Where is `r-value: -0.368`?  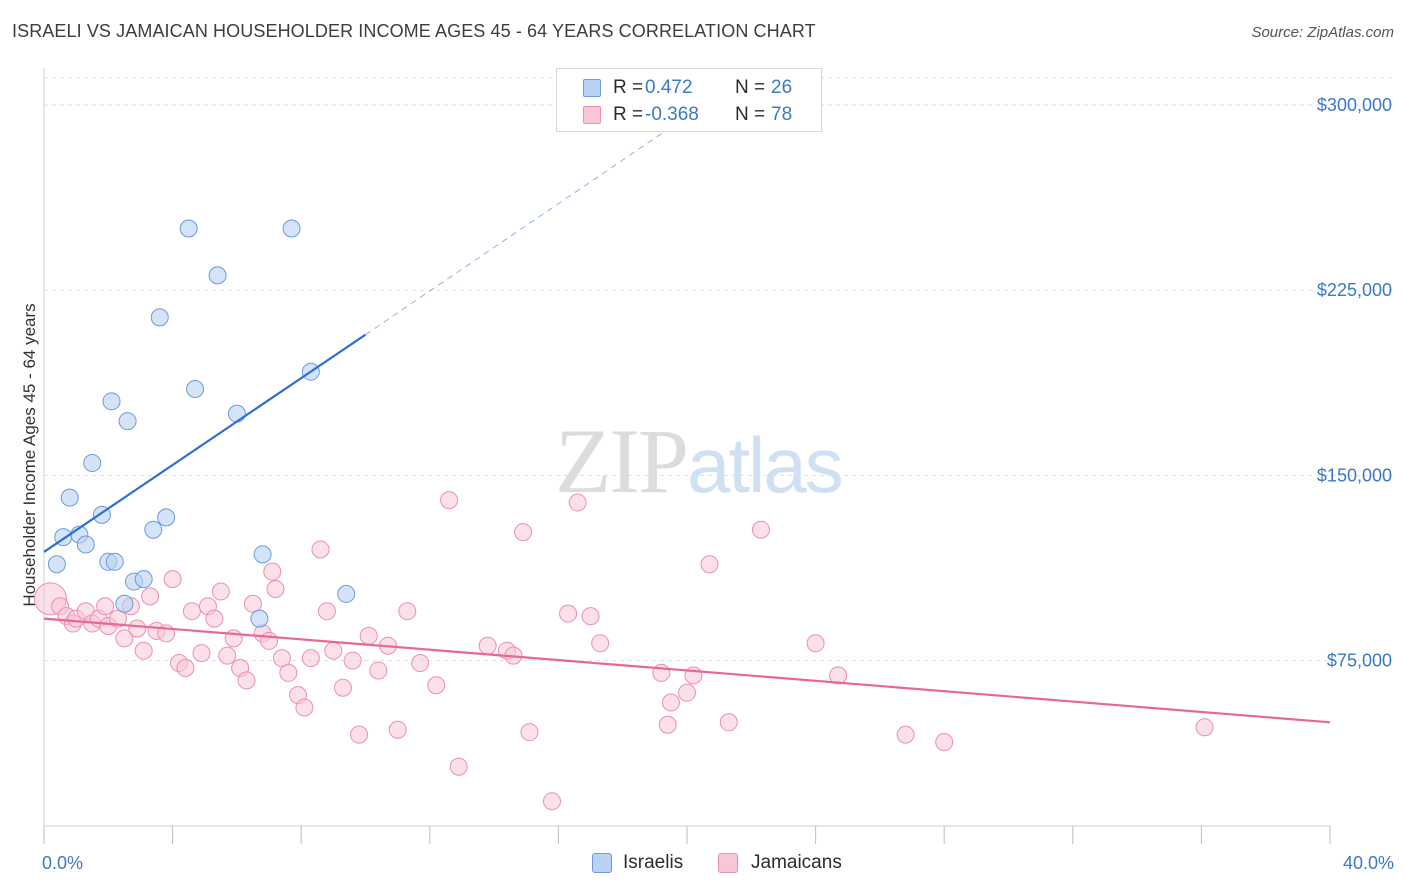 r-value: -0.368 is located at coordinates (672, 114).